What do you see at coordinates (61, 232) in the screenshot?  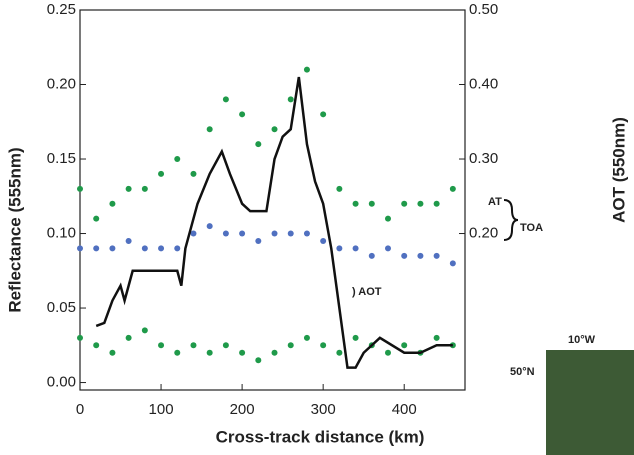 I see `y-tick-label: 0.10` at bounding box center [61, 232].